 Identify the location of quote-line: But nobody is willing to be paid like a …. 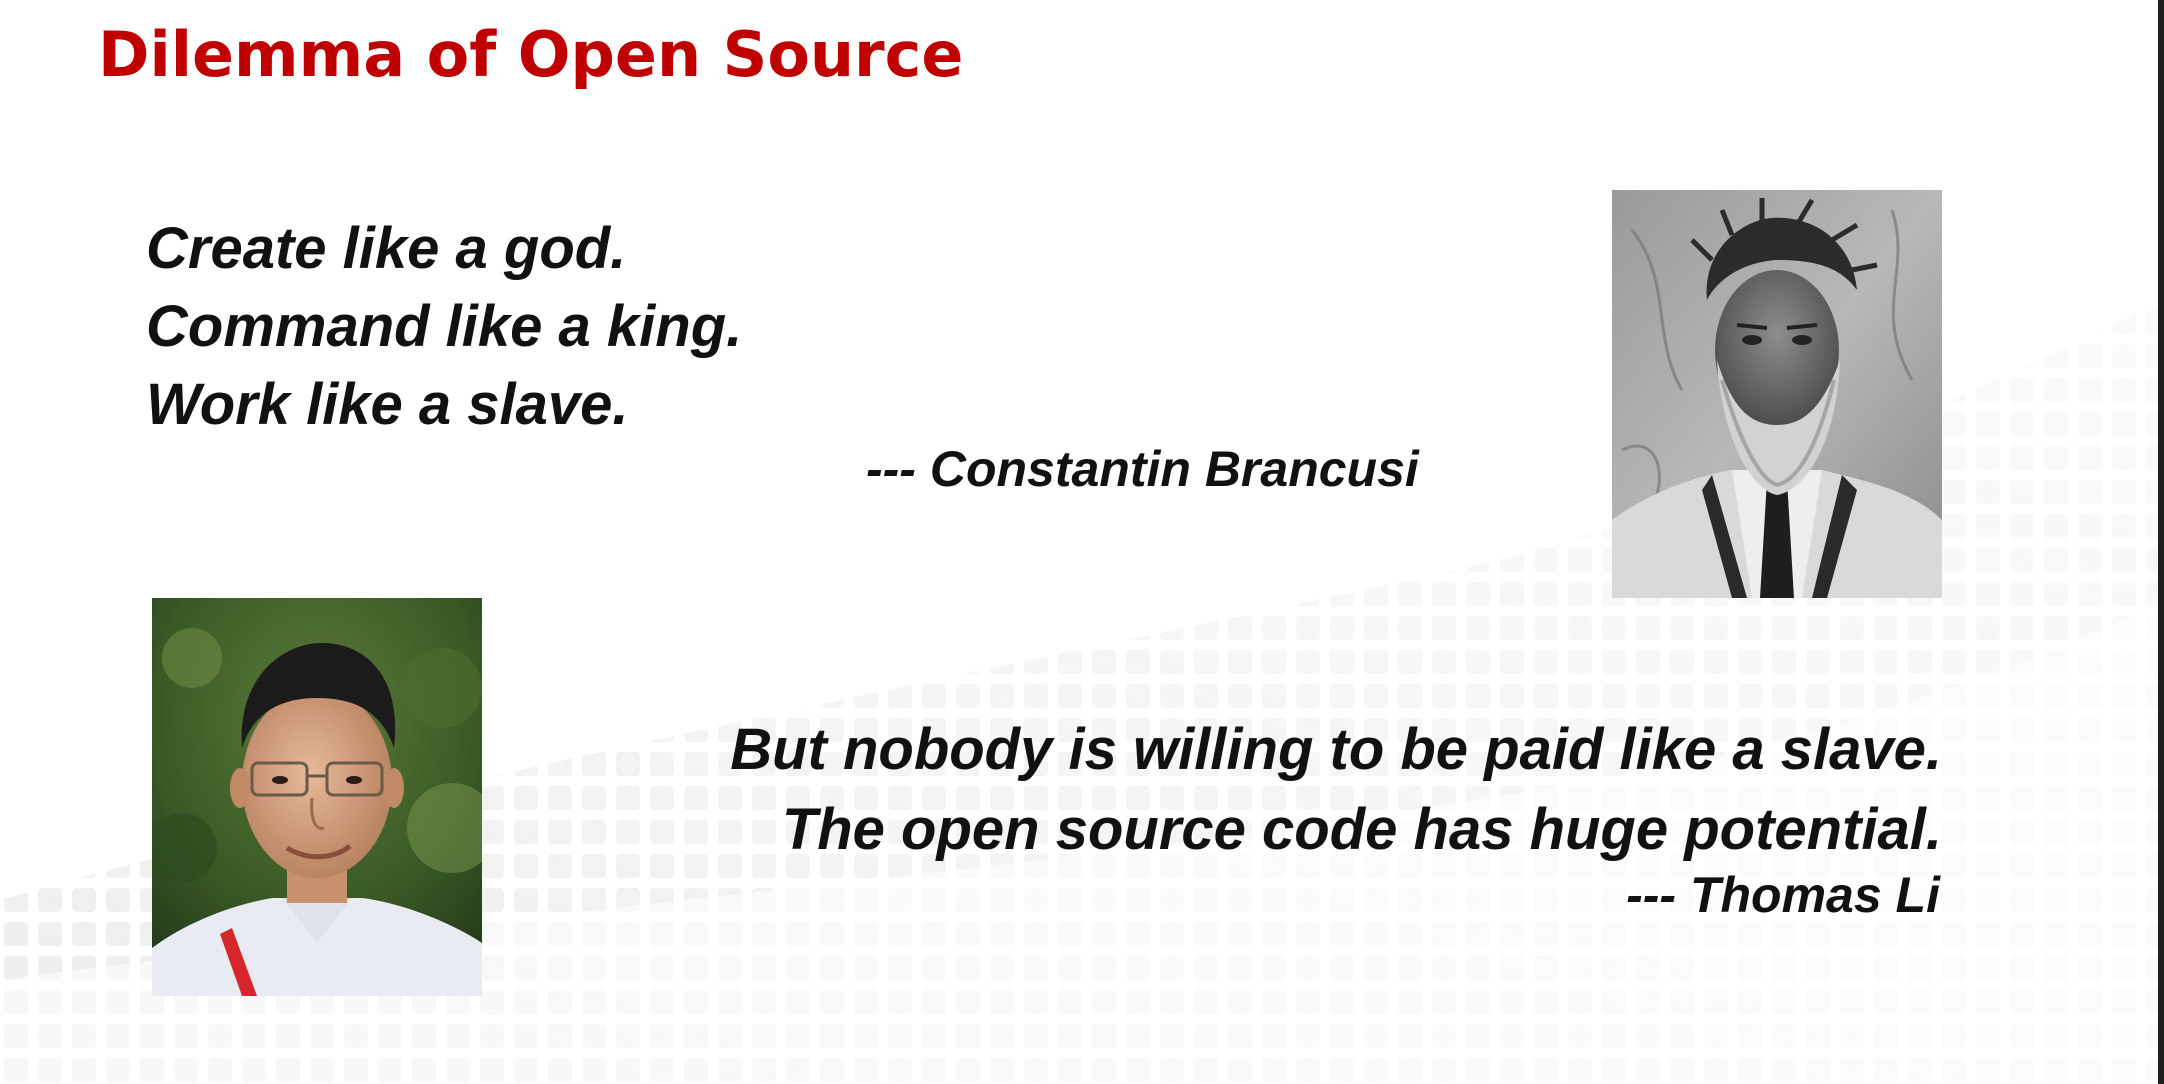
(1336, 749).